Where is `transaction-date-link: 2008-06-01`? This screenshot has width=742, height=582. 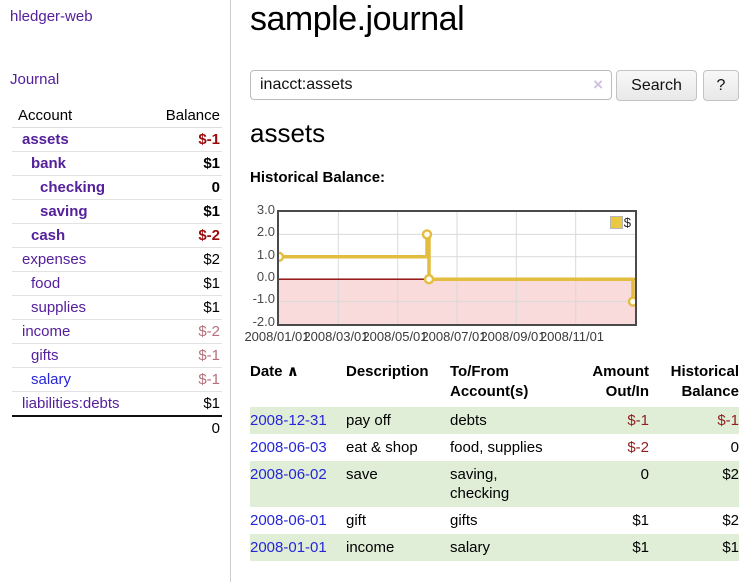
transaction-date-link: 2008-06-01 is located at coordinates (288, 520).